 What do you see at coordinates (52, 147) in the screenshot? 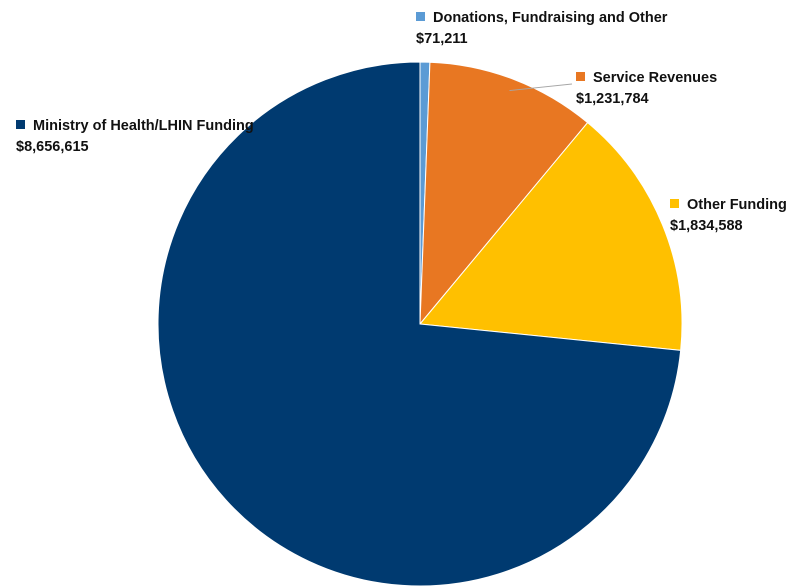
I see `ministry-value-label: $8,656,615` at bounding box center [52, 147].